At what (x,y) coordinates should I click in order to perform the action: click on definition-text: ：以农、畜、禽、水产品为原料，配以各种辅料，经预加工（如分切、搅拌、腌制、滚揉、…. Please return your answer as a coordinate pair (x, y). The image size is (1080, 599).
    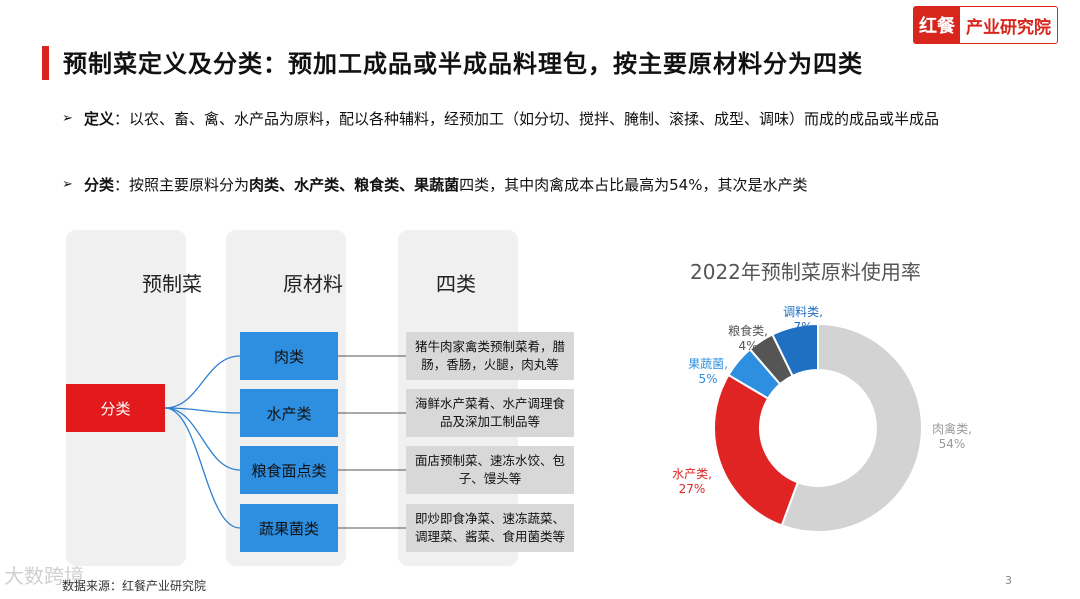
    Looking at the image, I should click on (527, 119).